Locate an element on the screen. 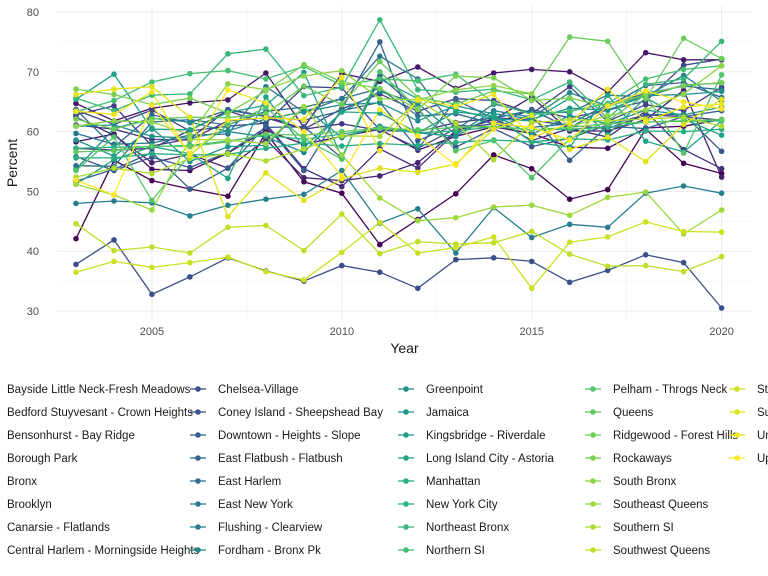 This screenshot has height=576, width=768. legend-item: Bayside Little Neck-Fresh Meadows is located at coordinates (99, 390).